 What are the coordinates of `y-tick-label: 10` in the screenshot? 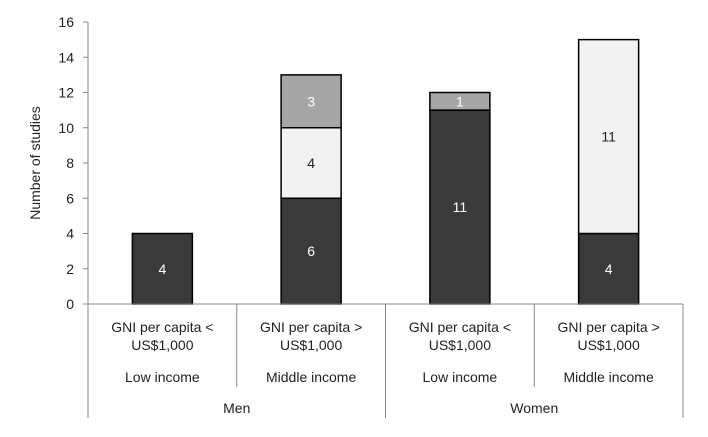 It's located at (66, 128).